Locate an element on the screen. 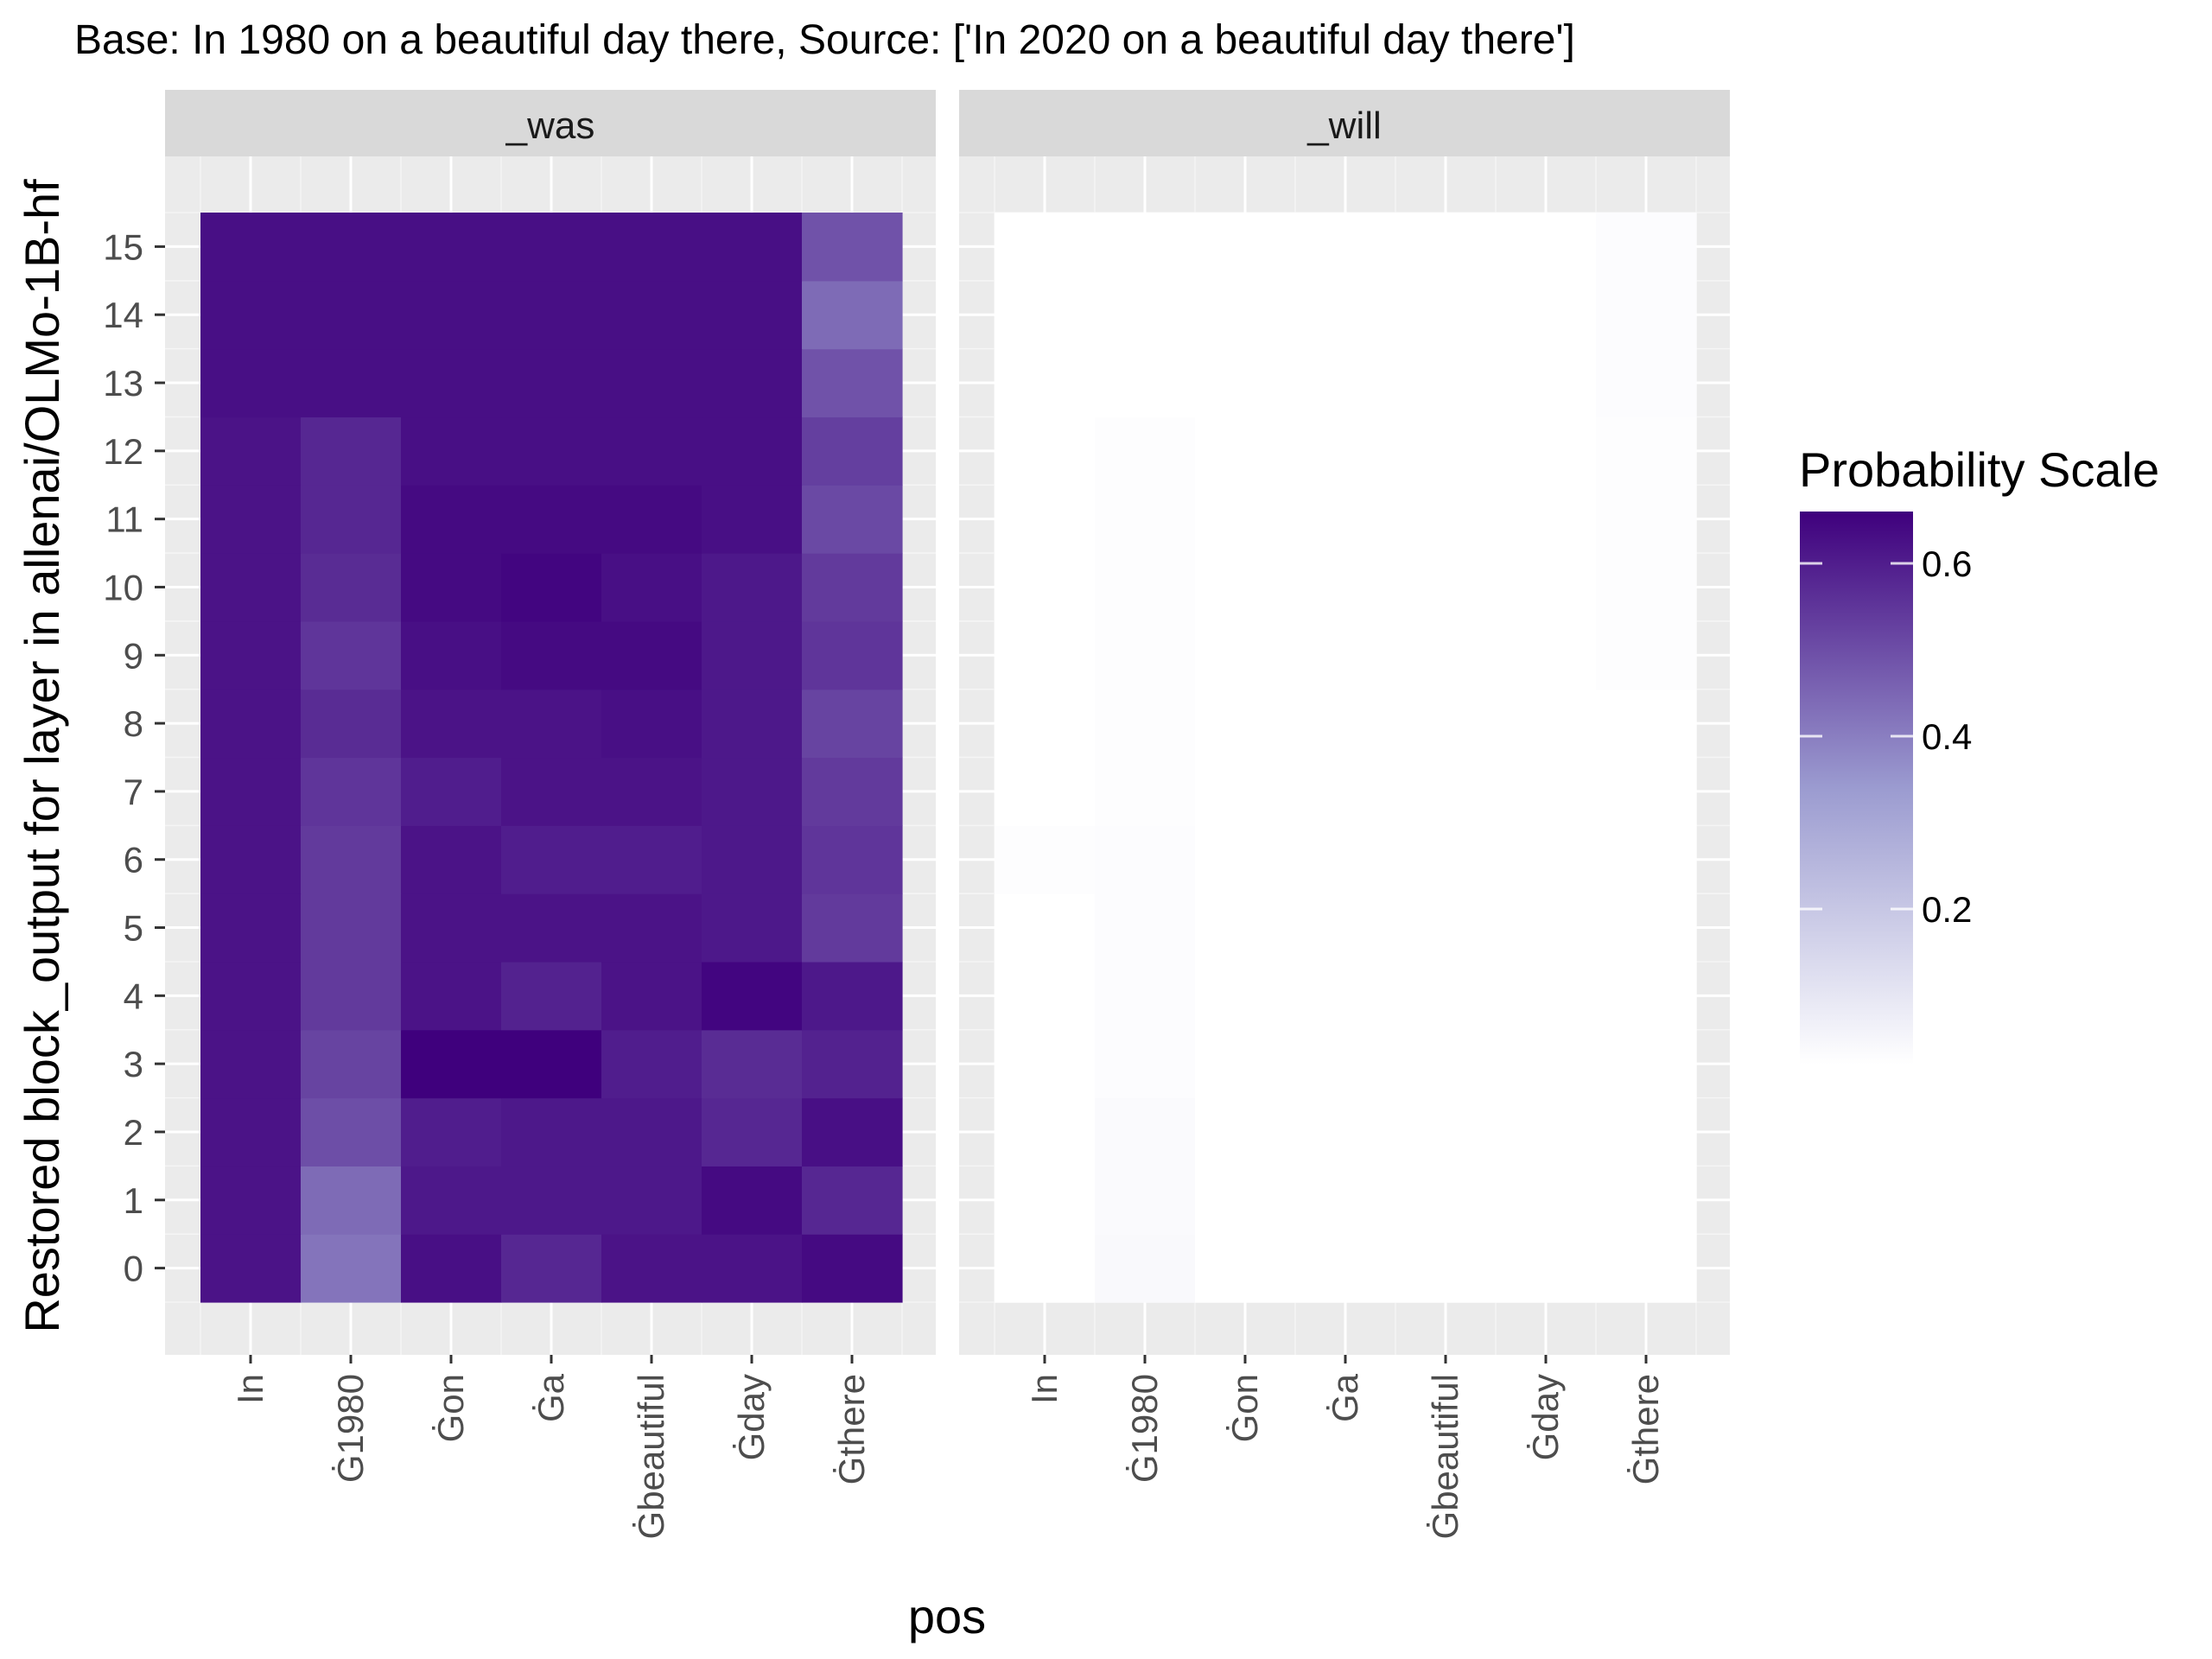 This screenshot has height=1659, width=2212. x-tick-label: Ġon is located at coordinates (450, 1408).